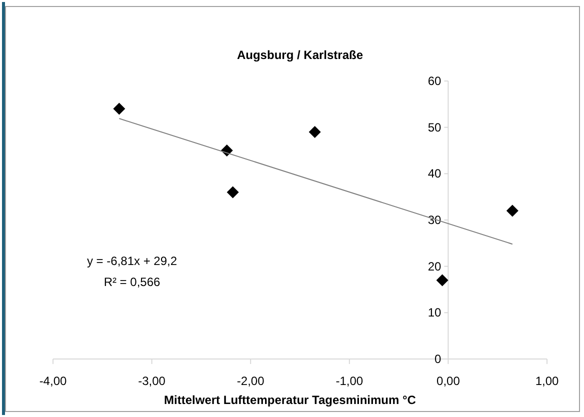 The image size is (584, 417). I want to click on annotation: y = -6,81x + 29,2, so click(132, 261).